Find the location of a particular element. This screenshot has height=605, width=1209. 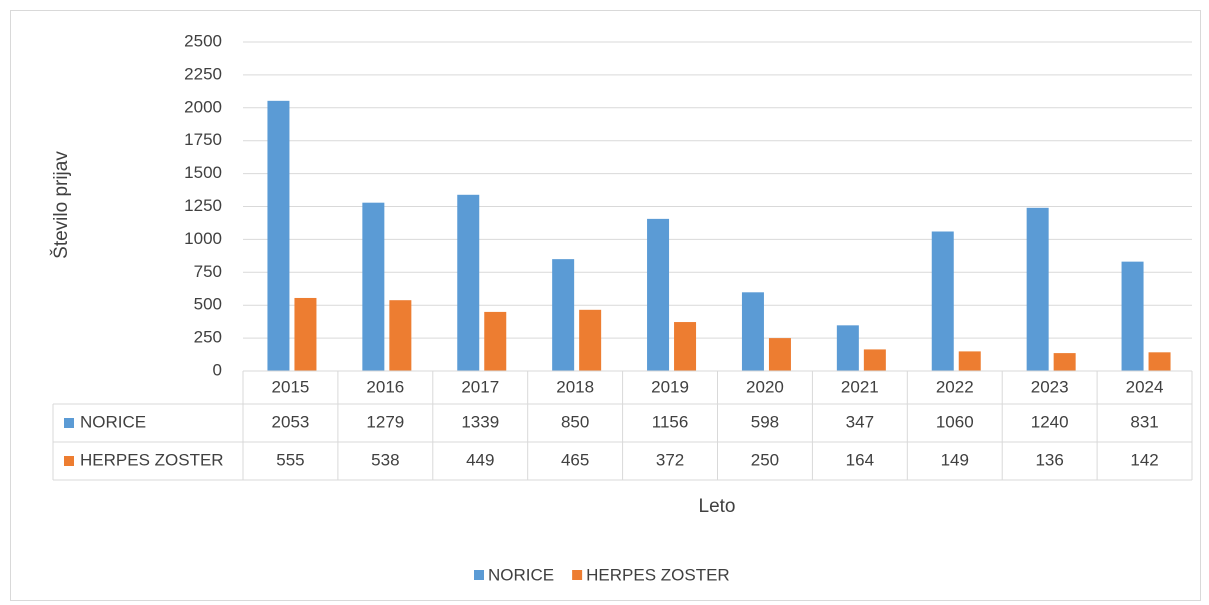

table-value: 555 is located at coordinates (290, 459).